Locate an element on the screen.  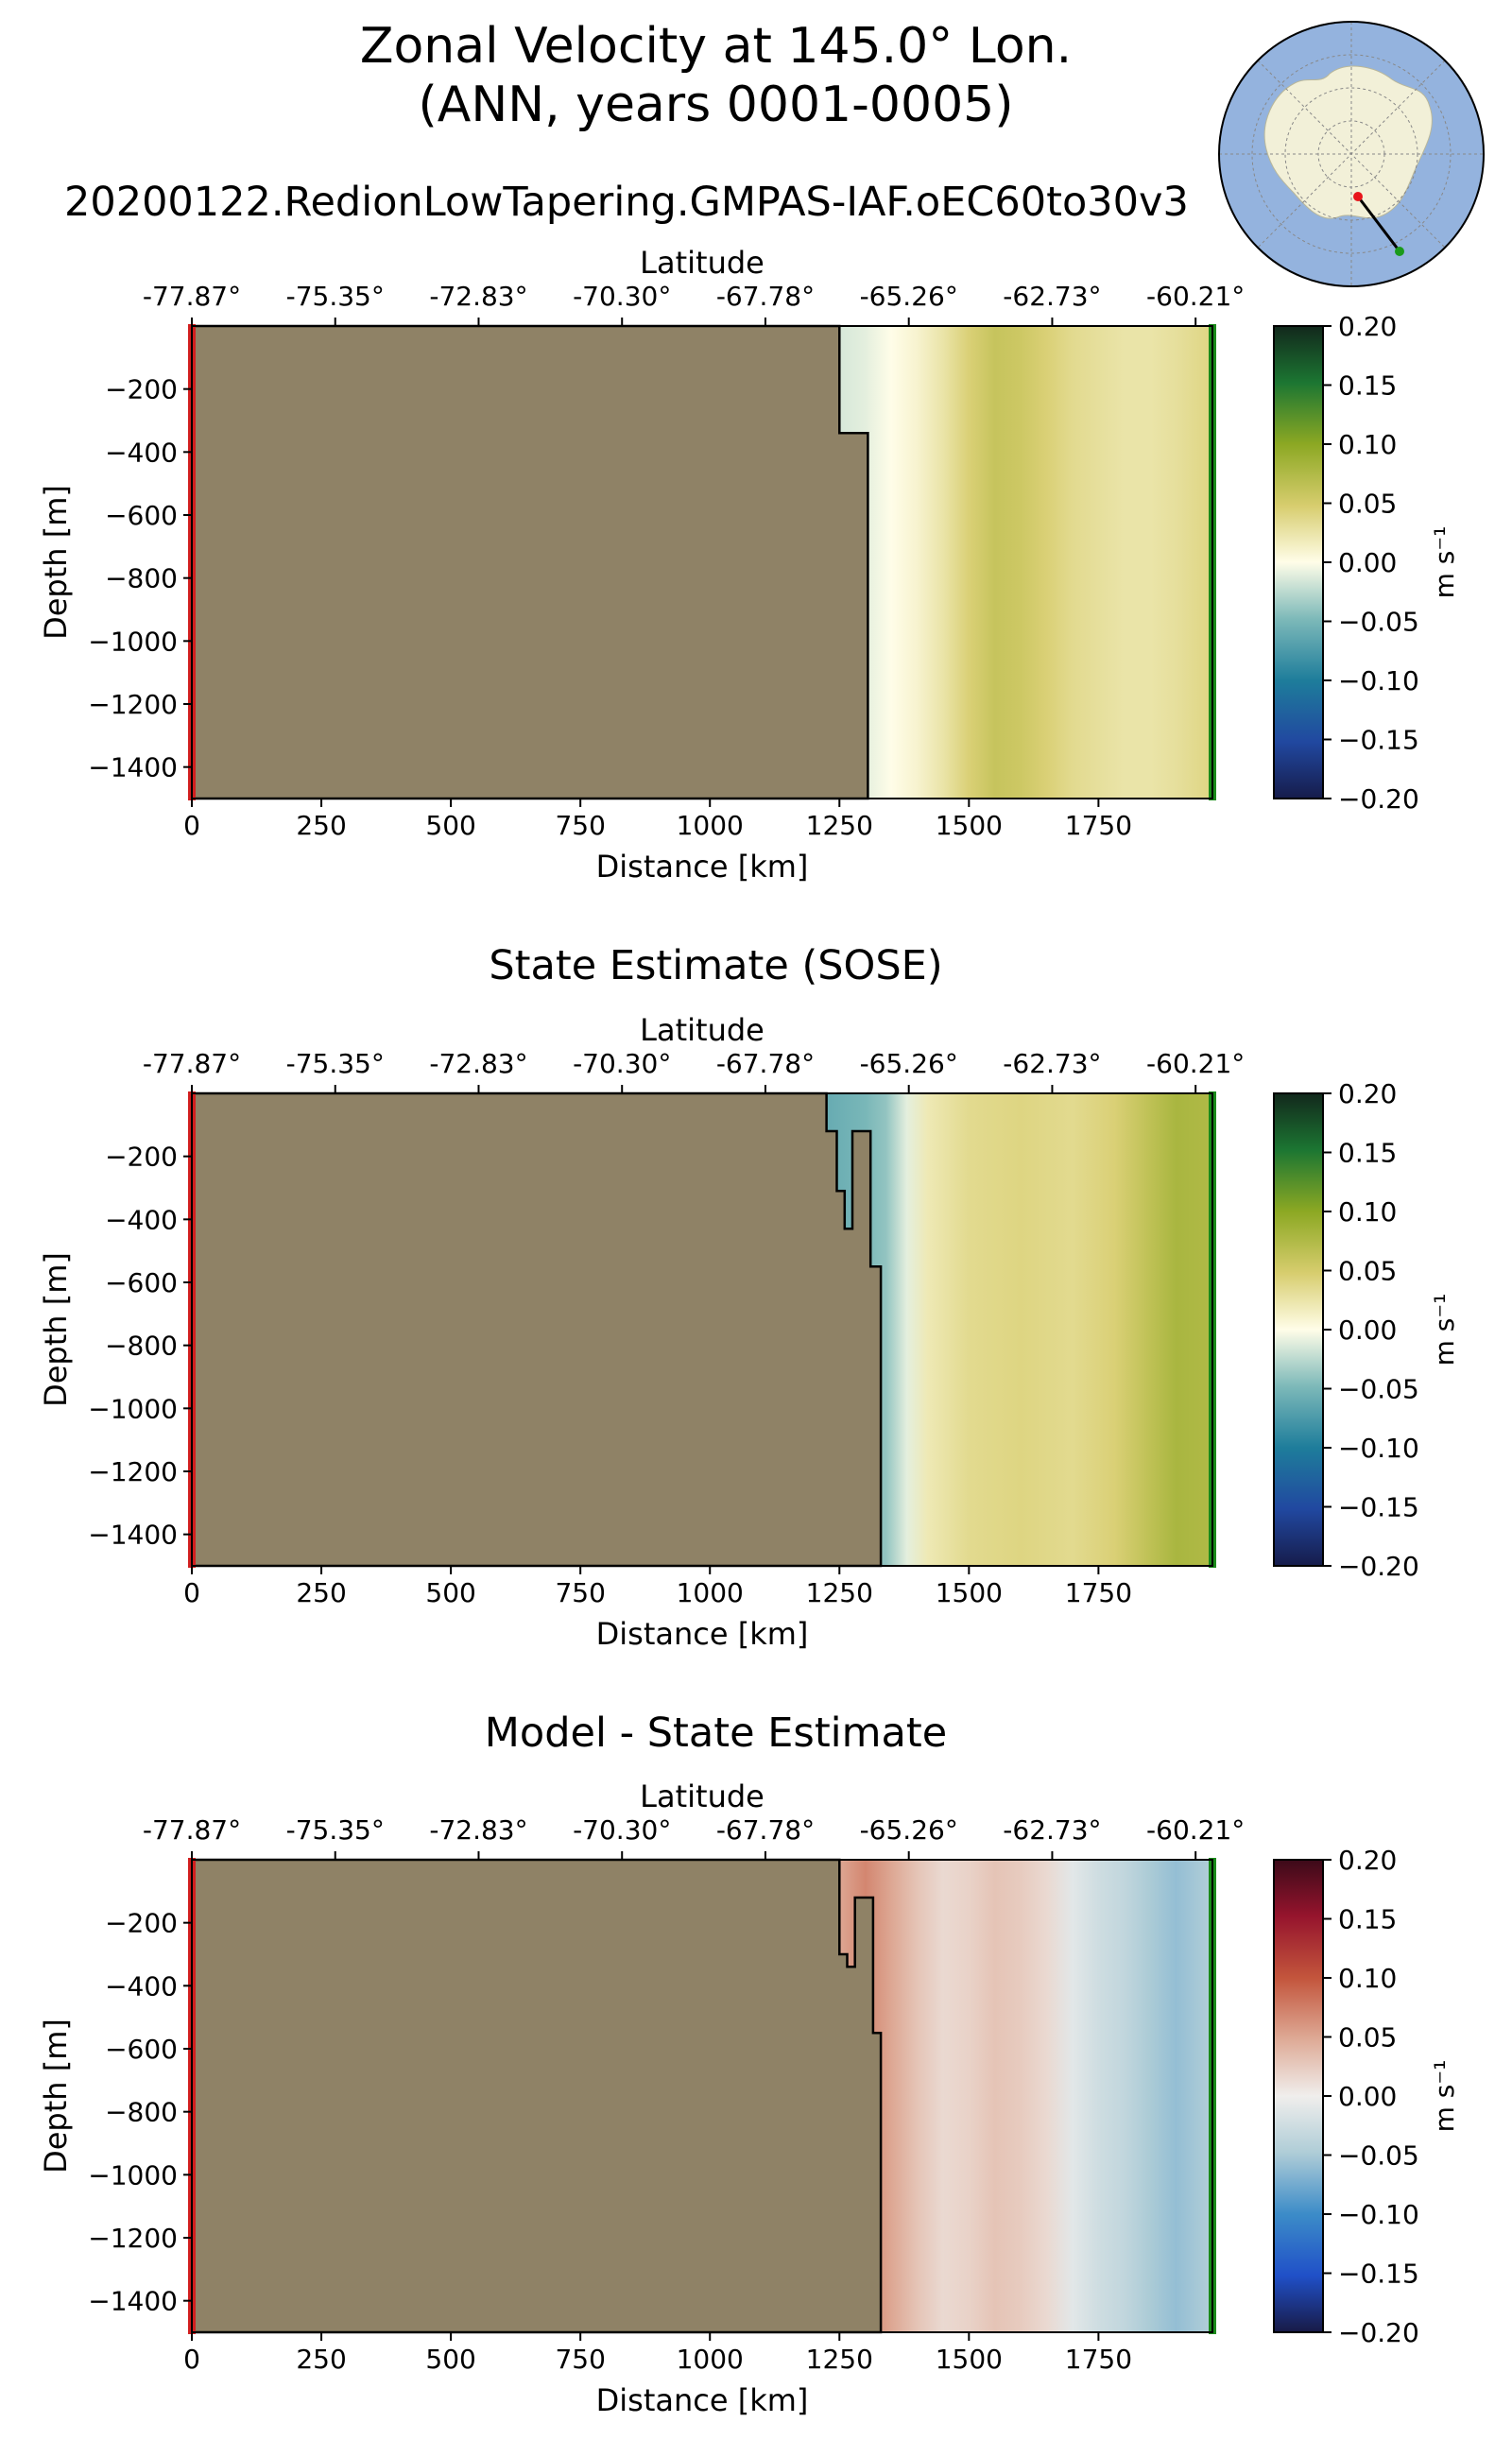
colorbar-tick-label: −0.10 is located at coordinates (1378, 680).